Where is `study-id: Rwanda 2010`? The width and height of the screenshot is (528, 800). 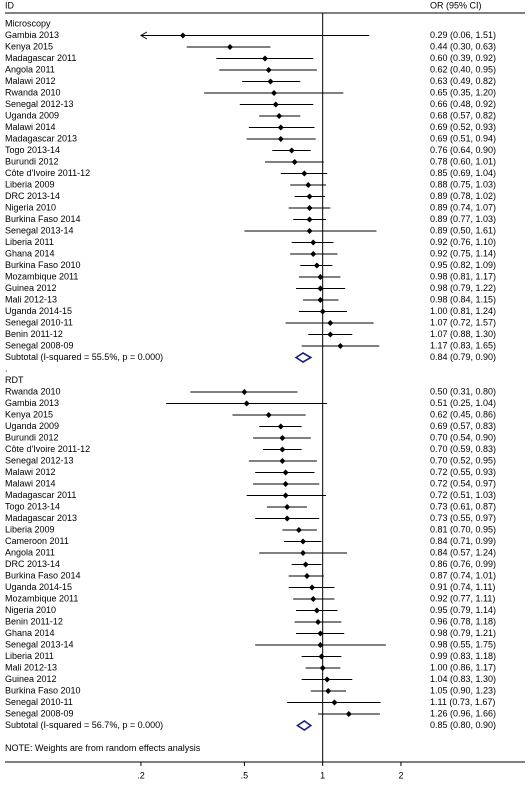
study-id: Rwanda 2010 is located at coordinates (33, 391).